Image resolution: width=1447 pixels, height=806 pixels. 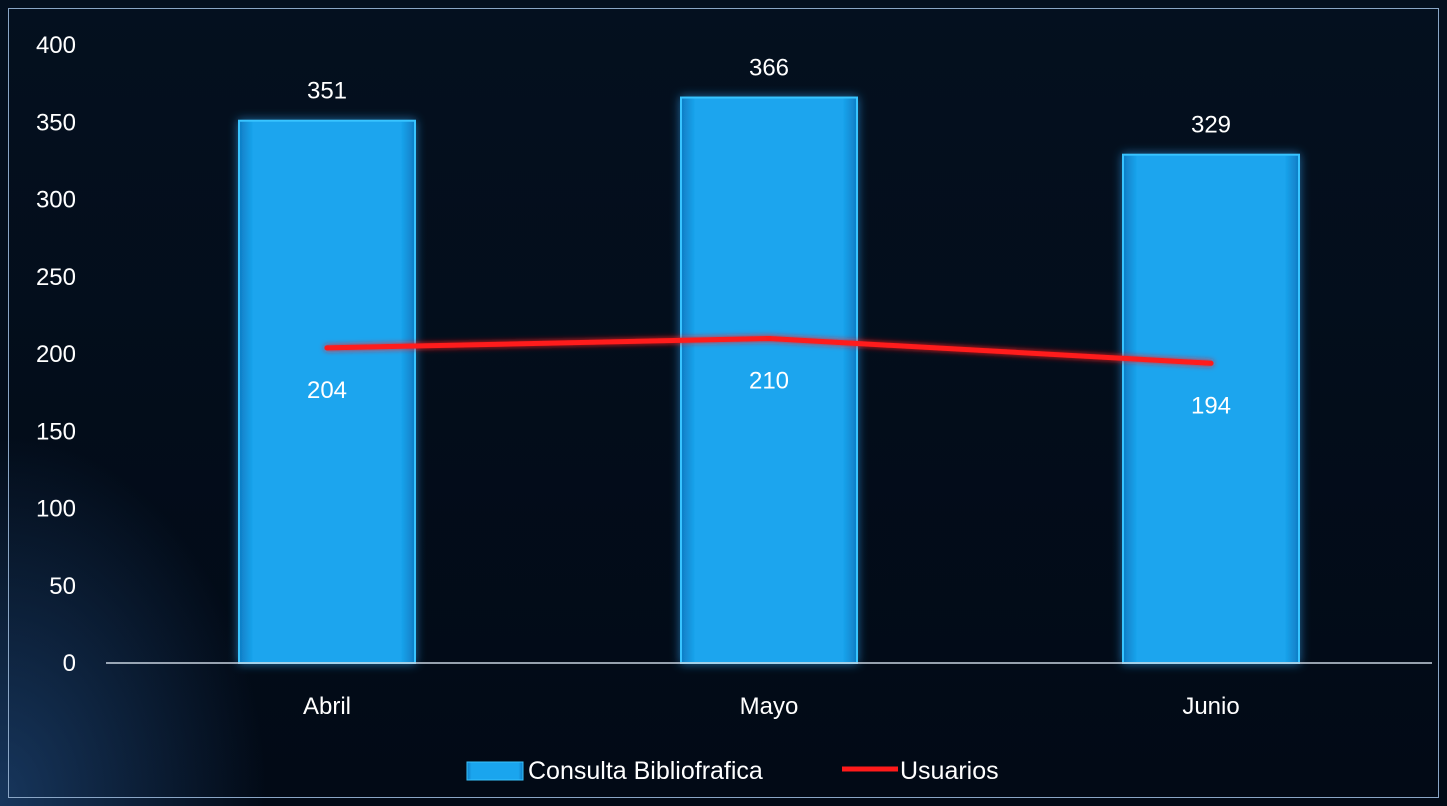 I want to click on bar-junio, so click(x=1211, y=408).